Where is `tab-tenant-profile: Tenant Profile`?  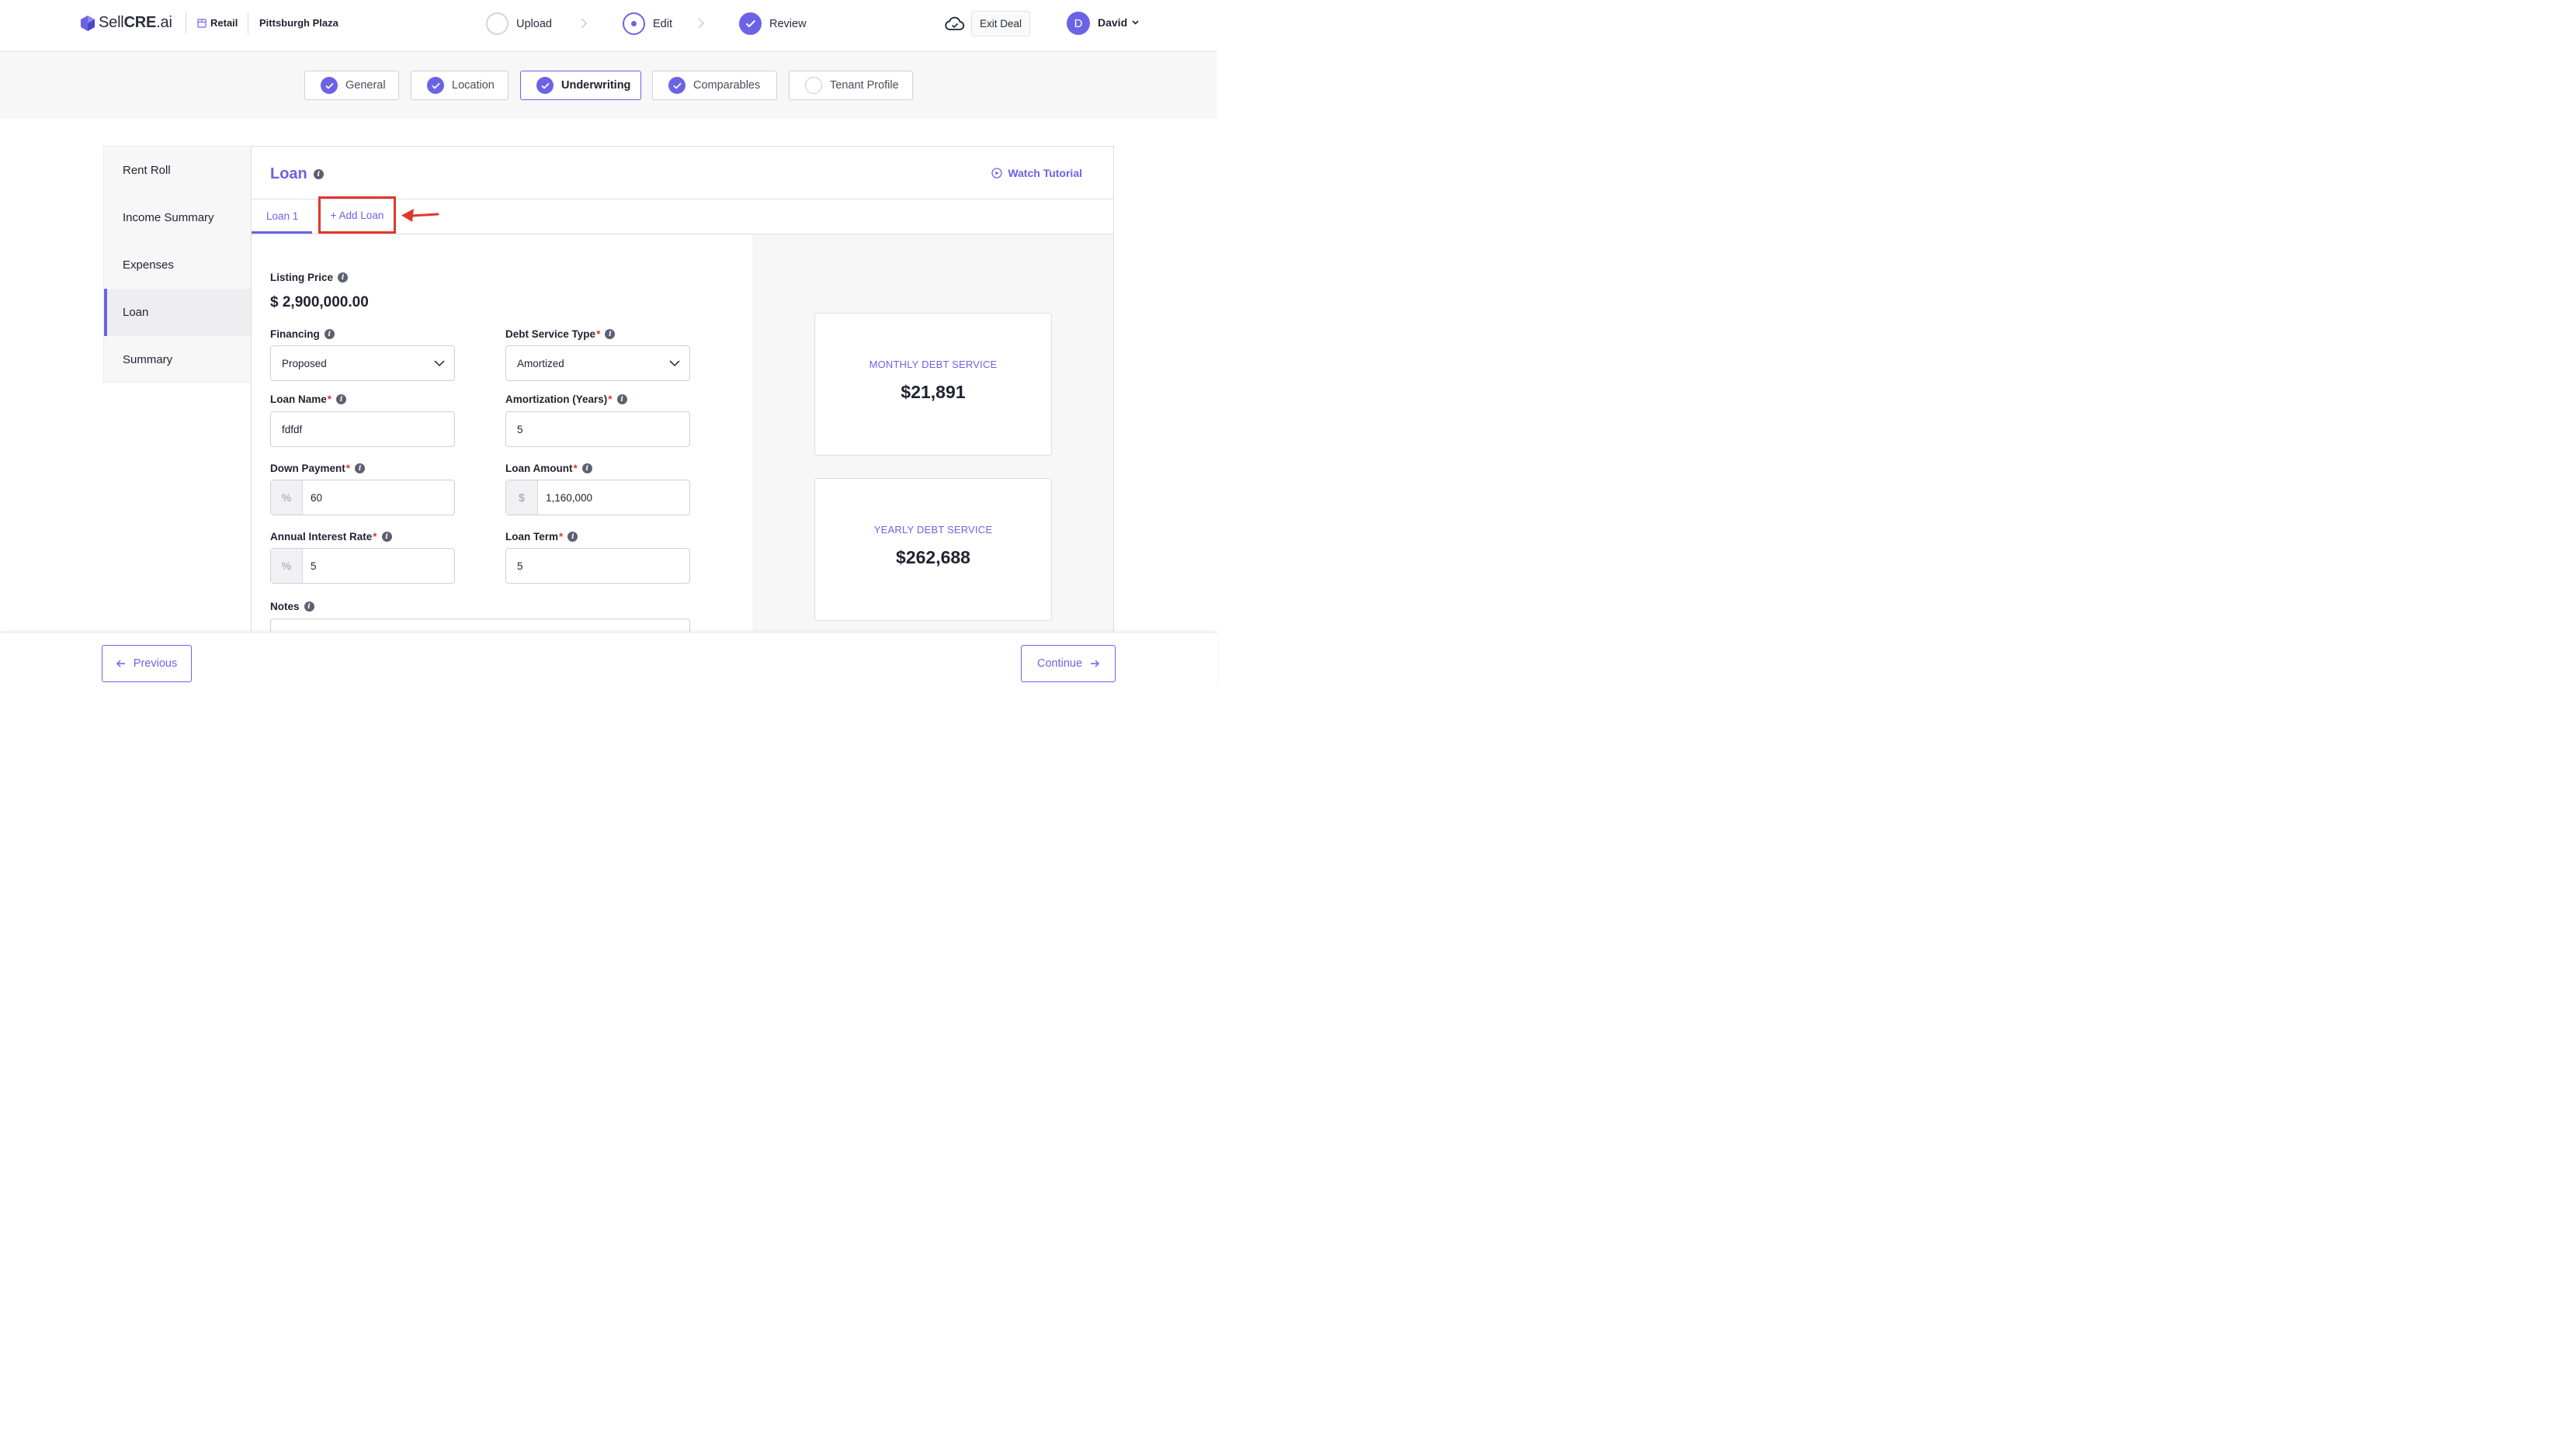 tab-tenant-profile: Tenant Profile is located at coordinates (851, 86).